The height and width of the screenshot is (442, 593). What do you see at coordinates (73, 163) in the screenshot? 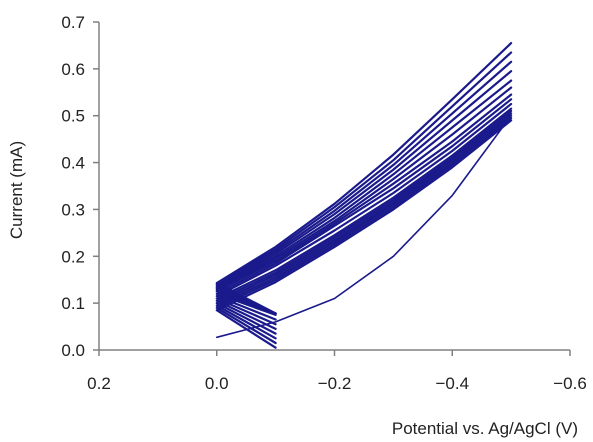
I see `y-tick-label: 0.4` at bounding box center [73, 163].